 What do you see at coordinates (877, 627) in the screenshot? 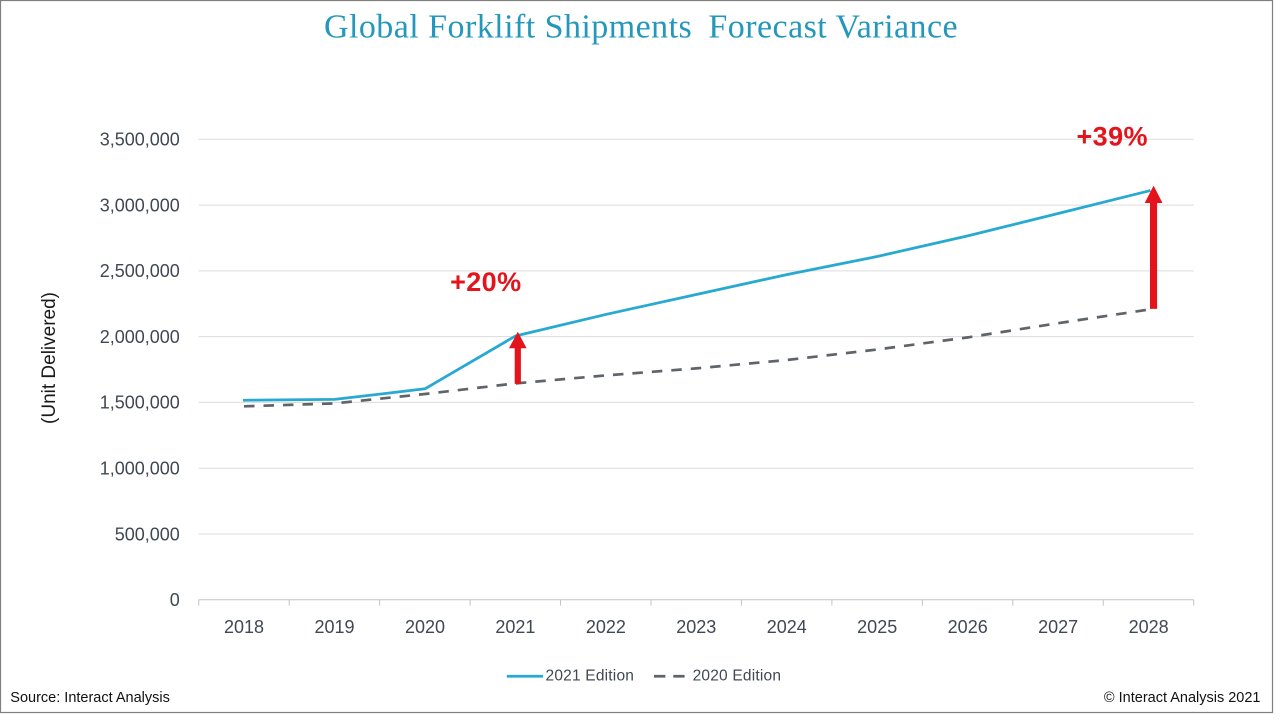
I see `svg-text: 2025` at bounding box center [877, 627].